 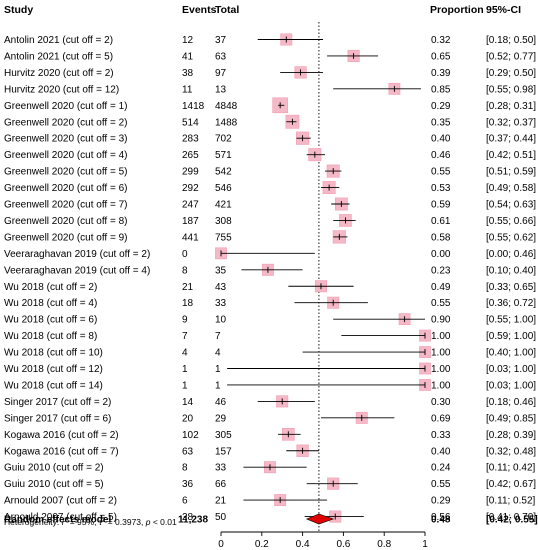 What do you see at coordinates (218, 385) in the screenshot?
I see `study-total: 1` at bounding box center [218, 385].